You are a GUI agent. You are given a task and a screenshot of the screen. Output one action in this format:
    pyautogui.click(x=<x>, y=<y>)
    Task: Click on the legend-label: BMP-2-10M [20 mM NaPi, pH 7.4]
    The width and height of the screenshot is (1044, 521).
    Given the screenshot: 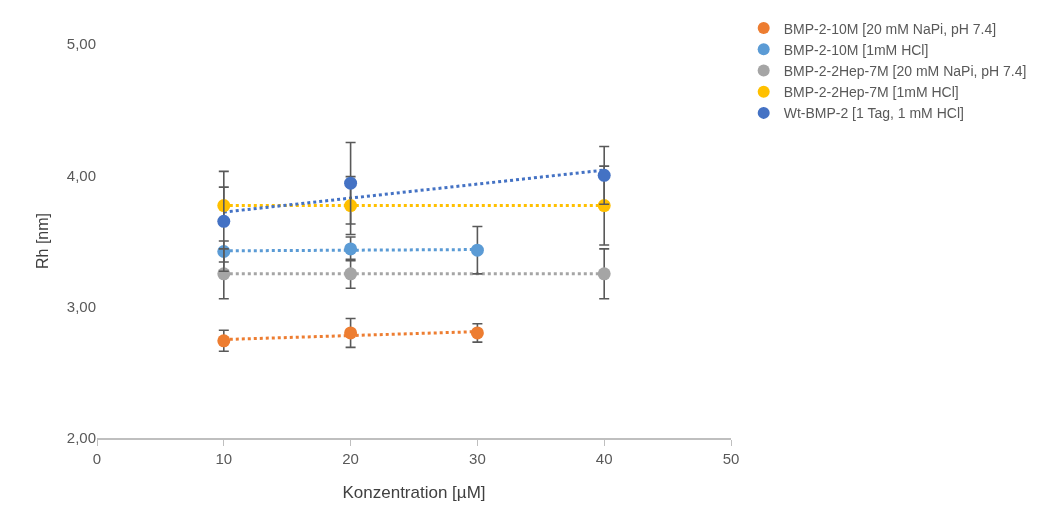 What is the action you would take?
    pyautogui.click(x=890, y=28)
    